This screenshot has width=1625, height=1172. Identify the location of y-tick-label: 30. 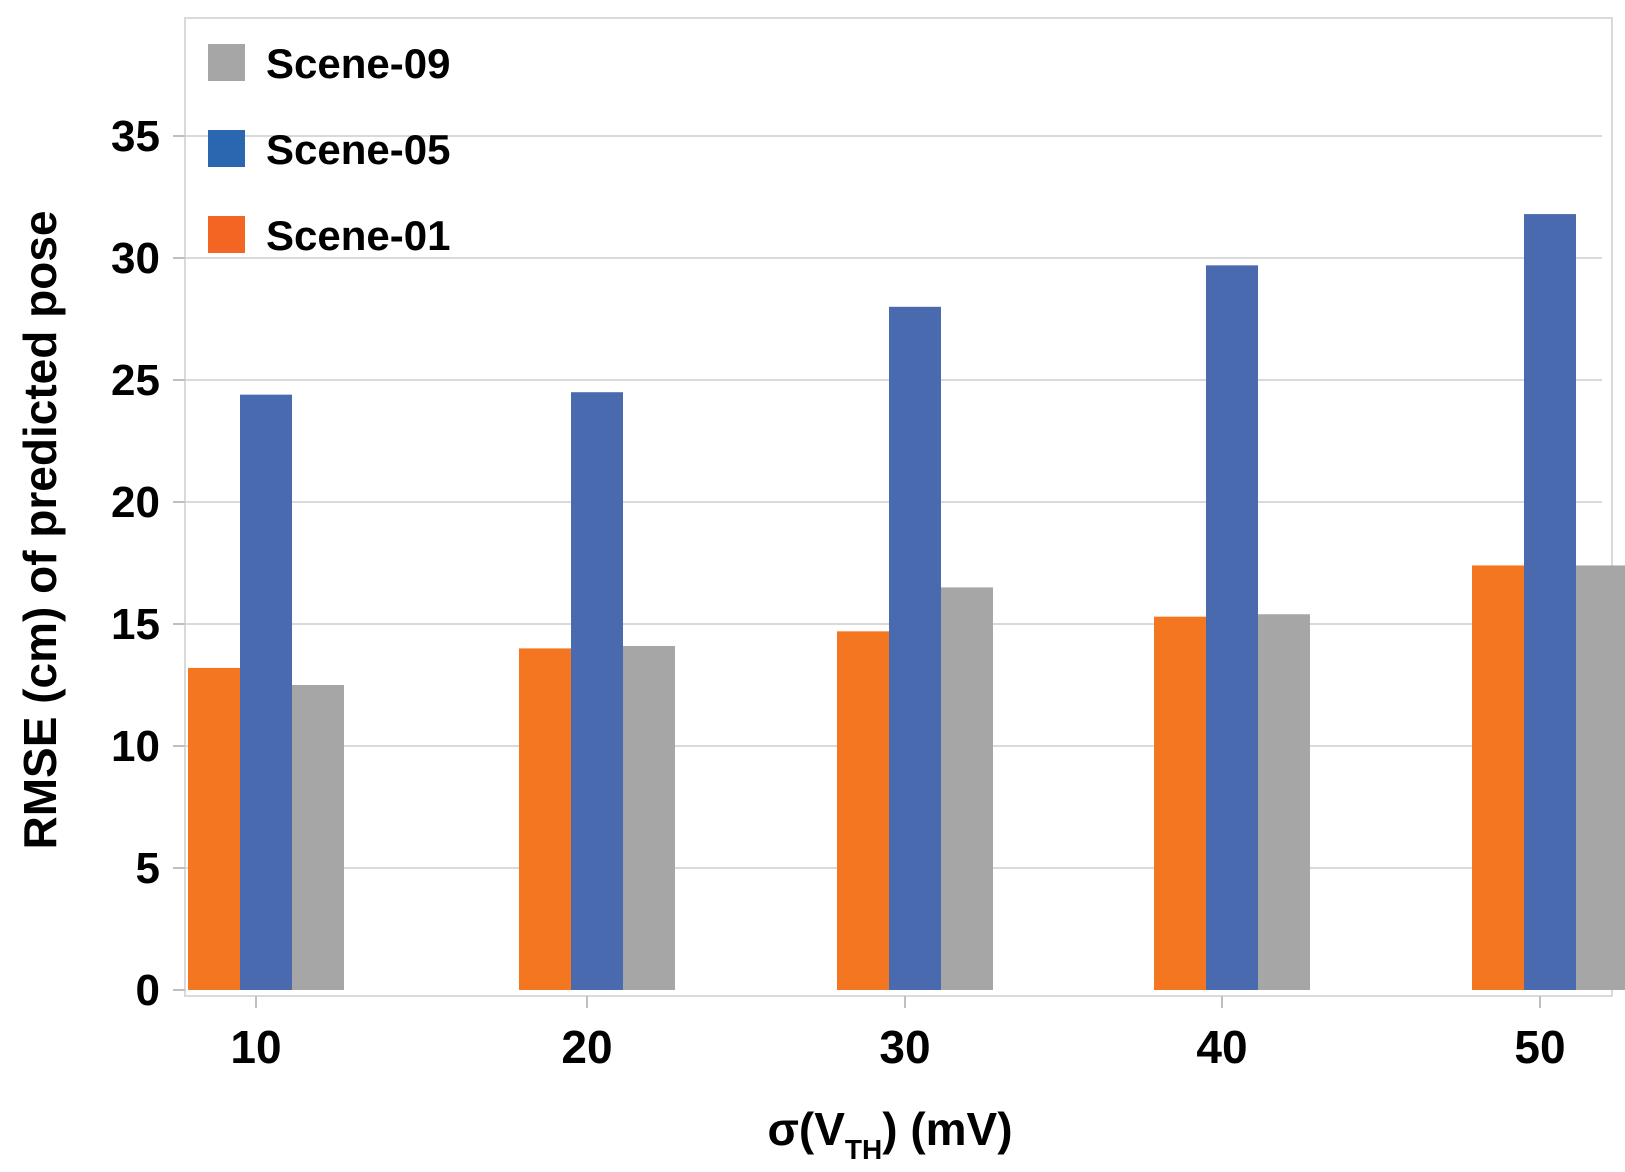
(135, 258).